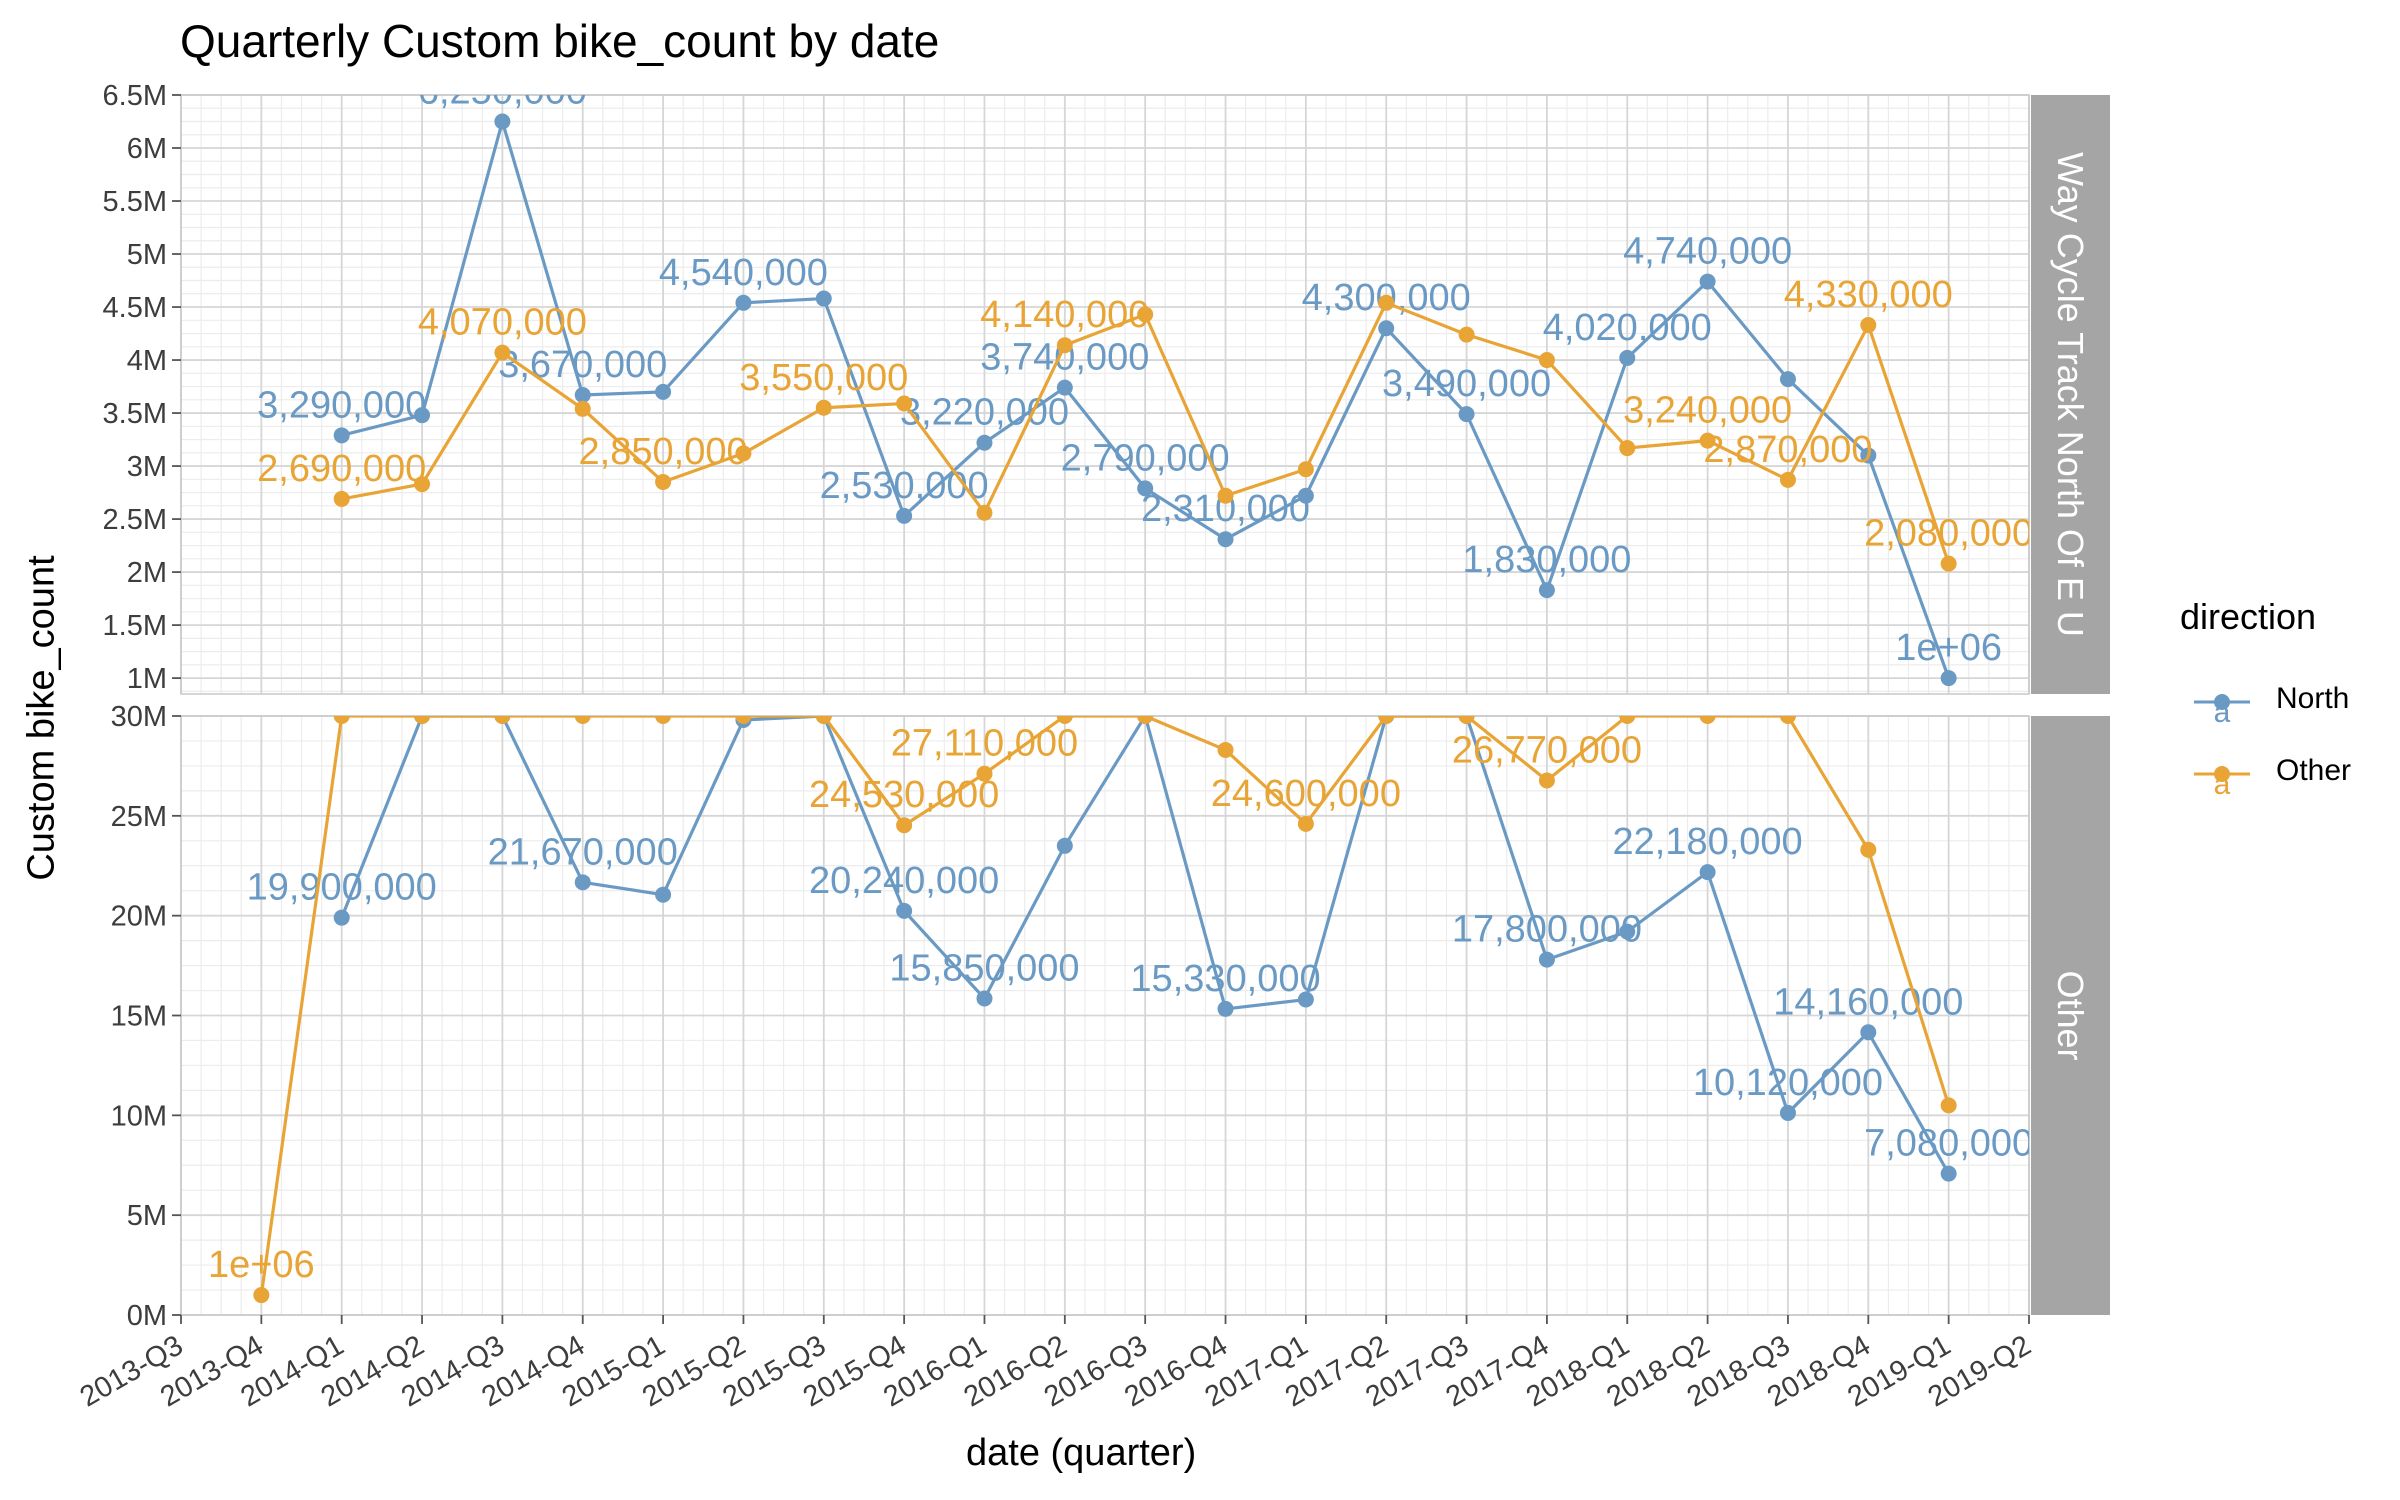 The image size is (2400, 1500). I want to click on data-point-north-2018-q2, so click(1707, 281).